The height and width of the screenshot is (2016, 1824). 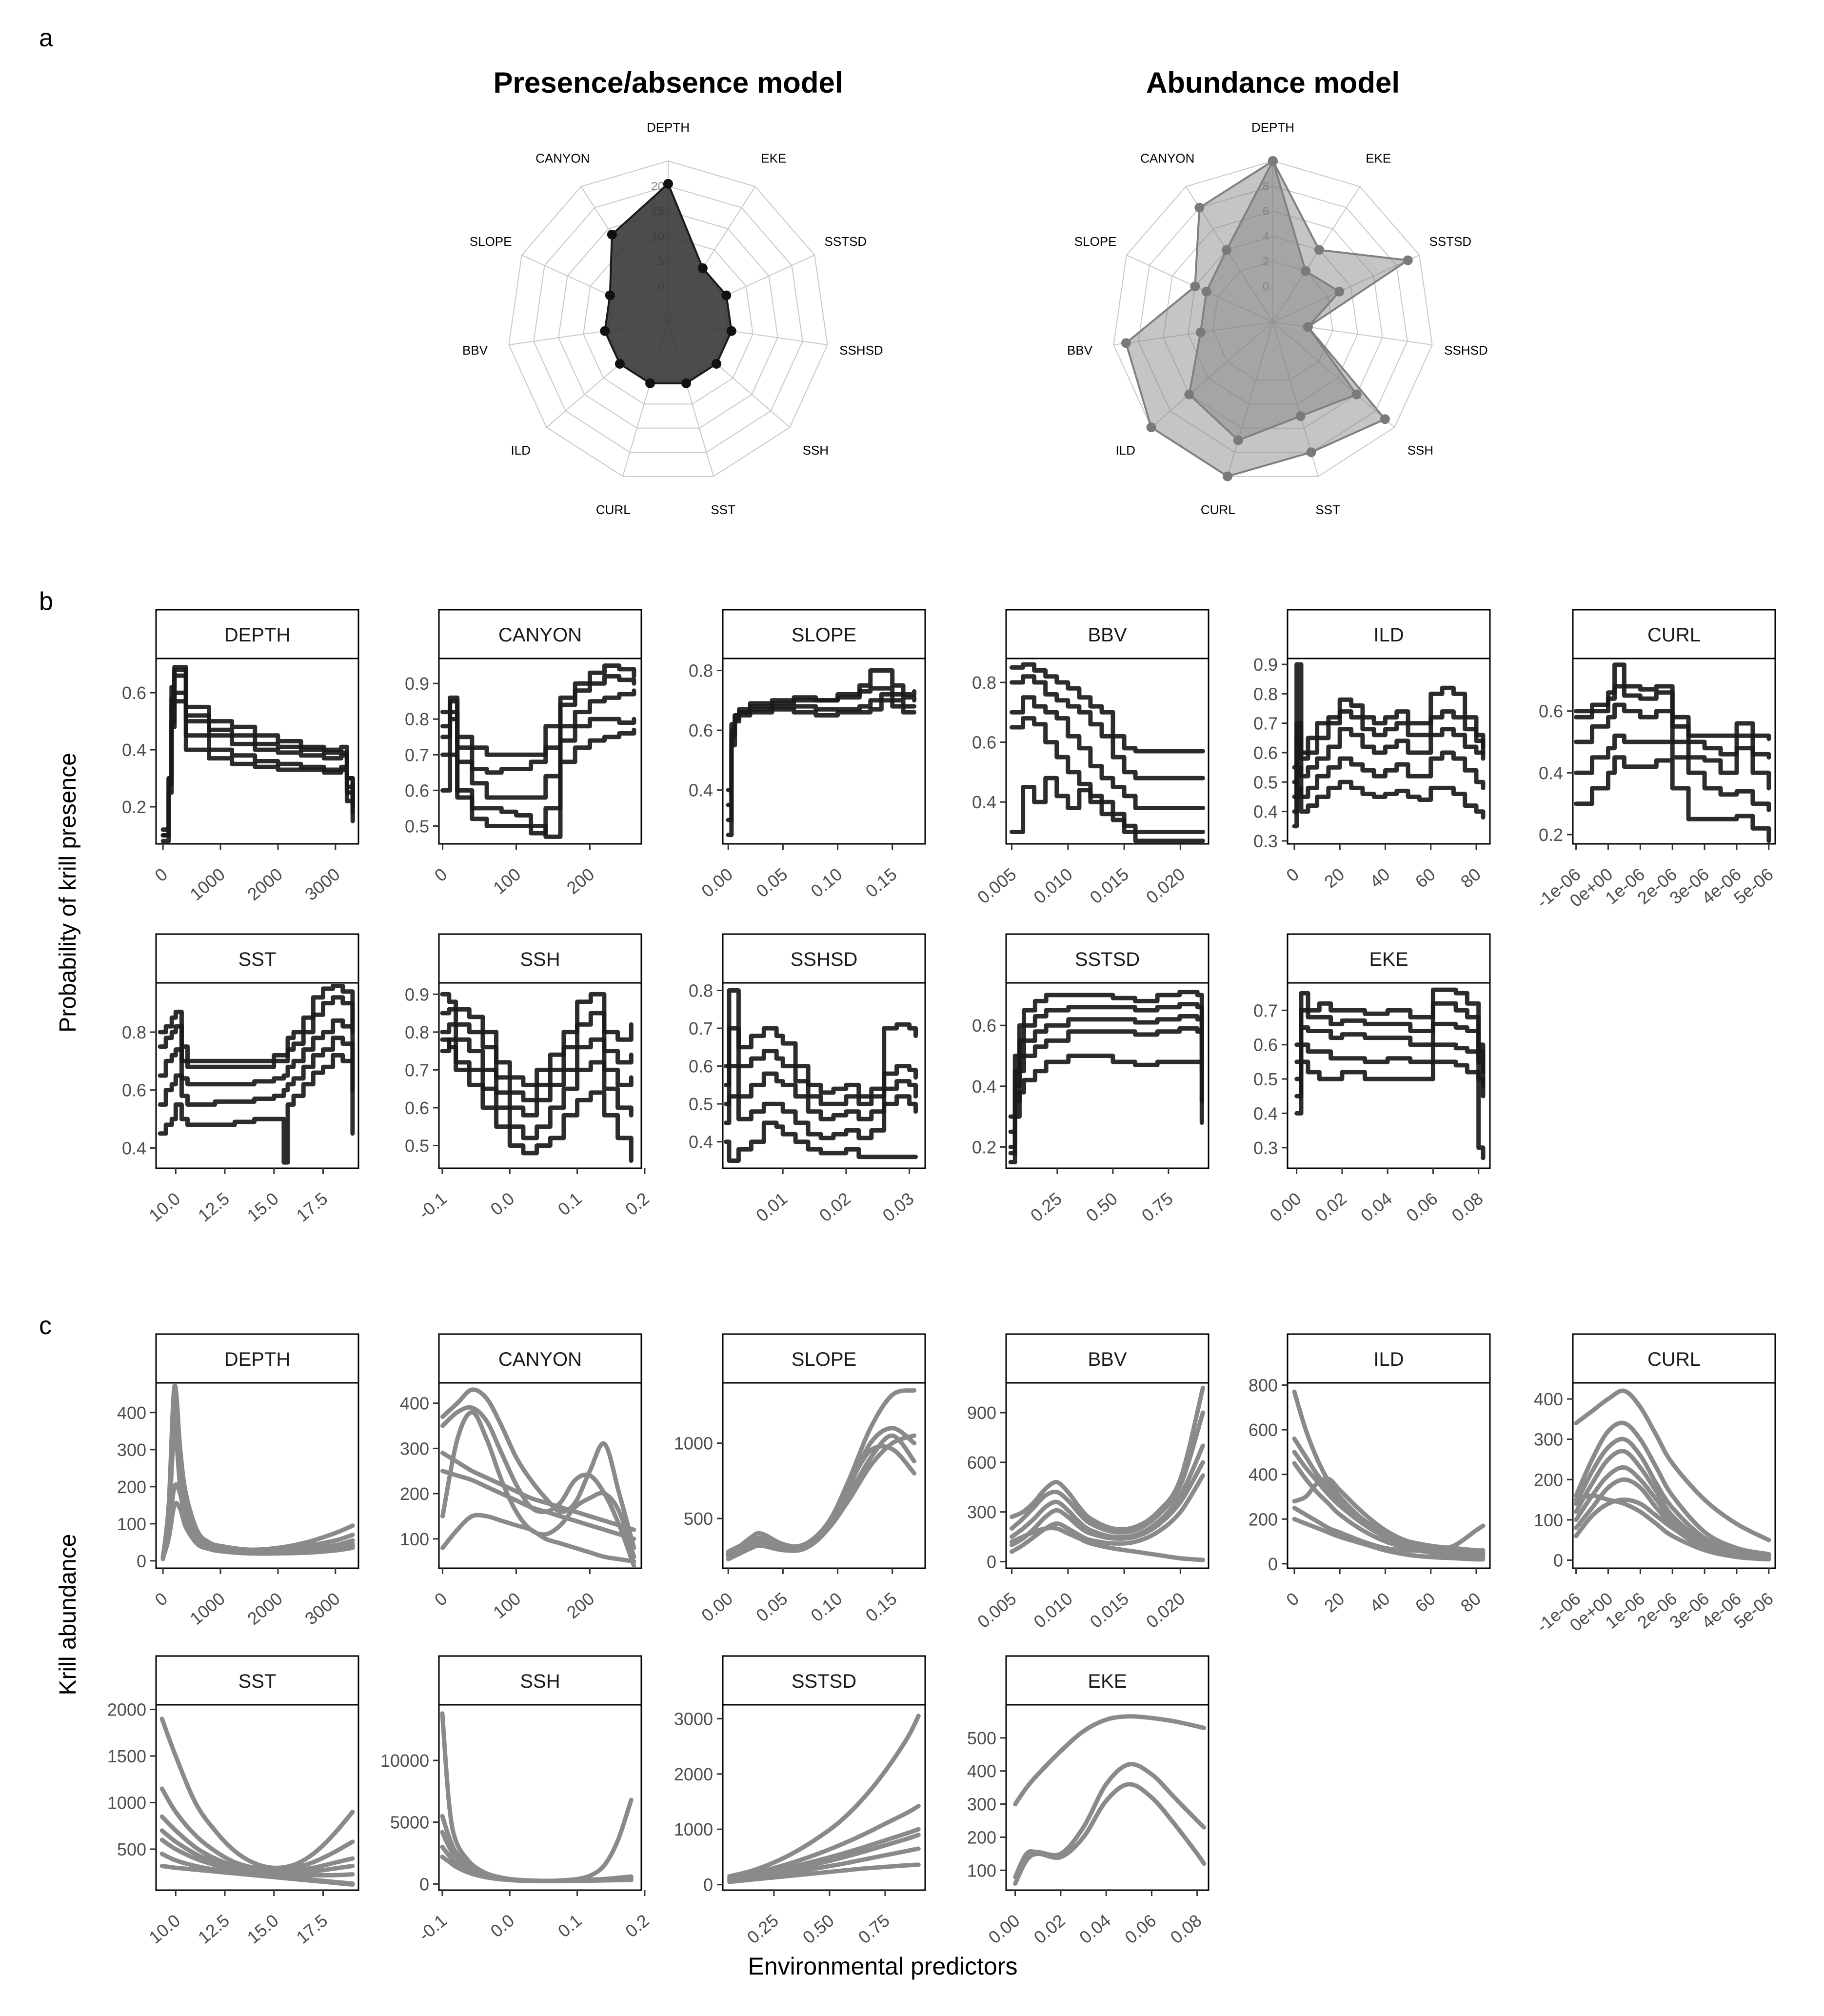 I want to click on radar-axis-label: SLOPE, so click(x=491, y=242).